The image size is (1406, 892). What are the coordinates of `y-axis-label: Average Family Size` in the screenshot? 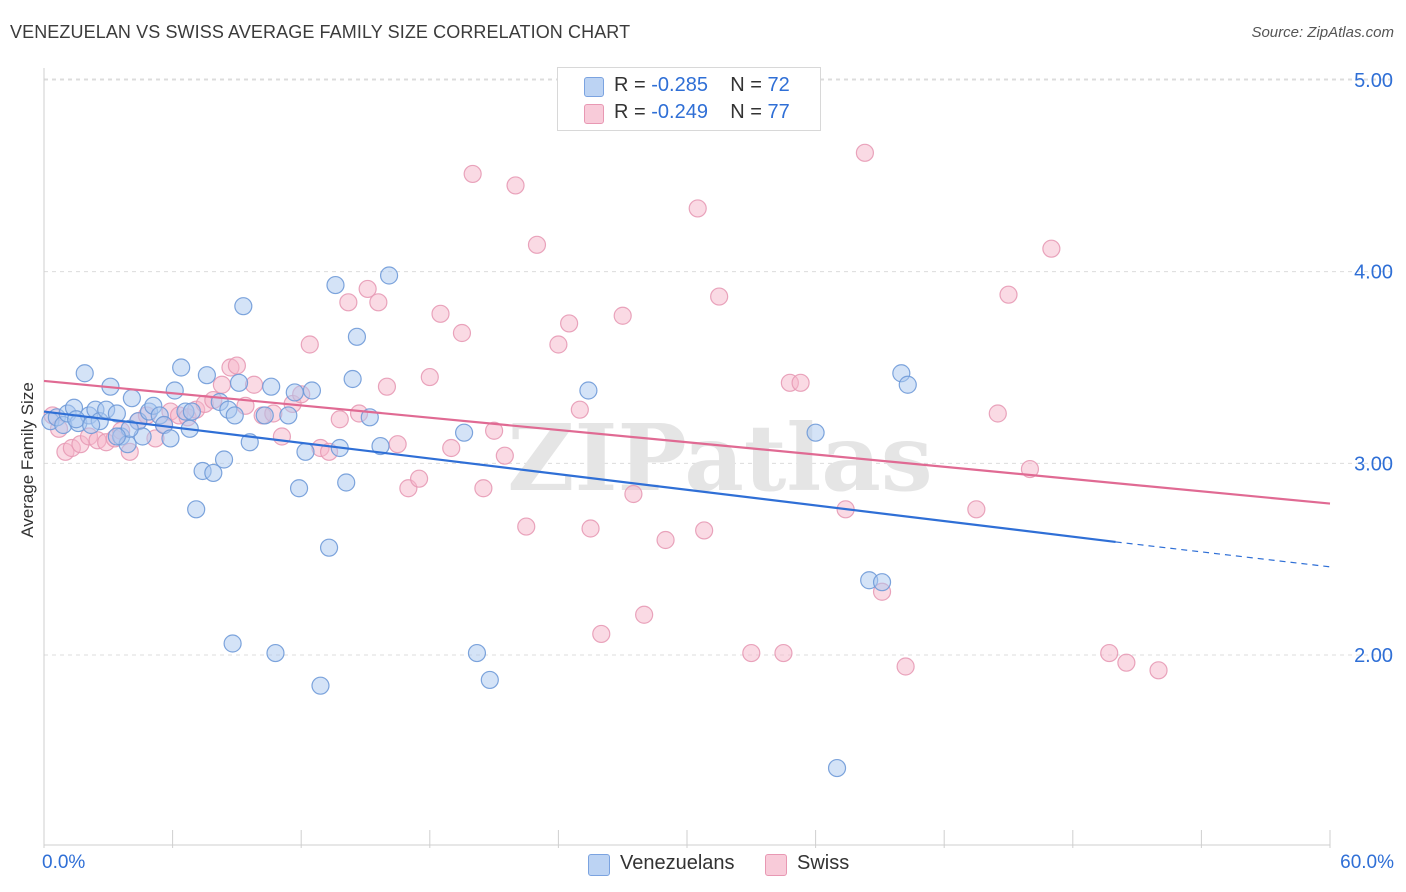 It's located at (27, 460).